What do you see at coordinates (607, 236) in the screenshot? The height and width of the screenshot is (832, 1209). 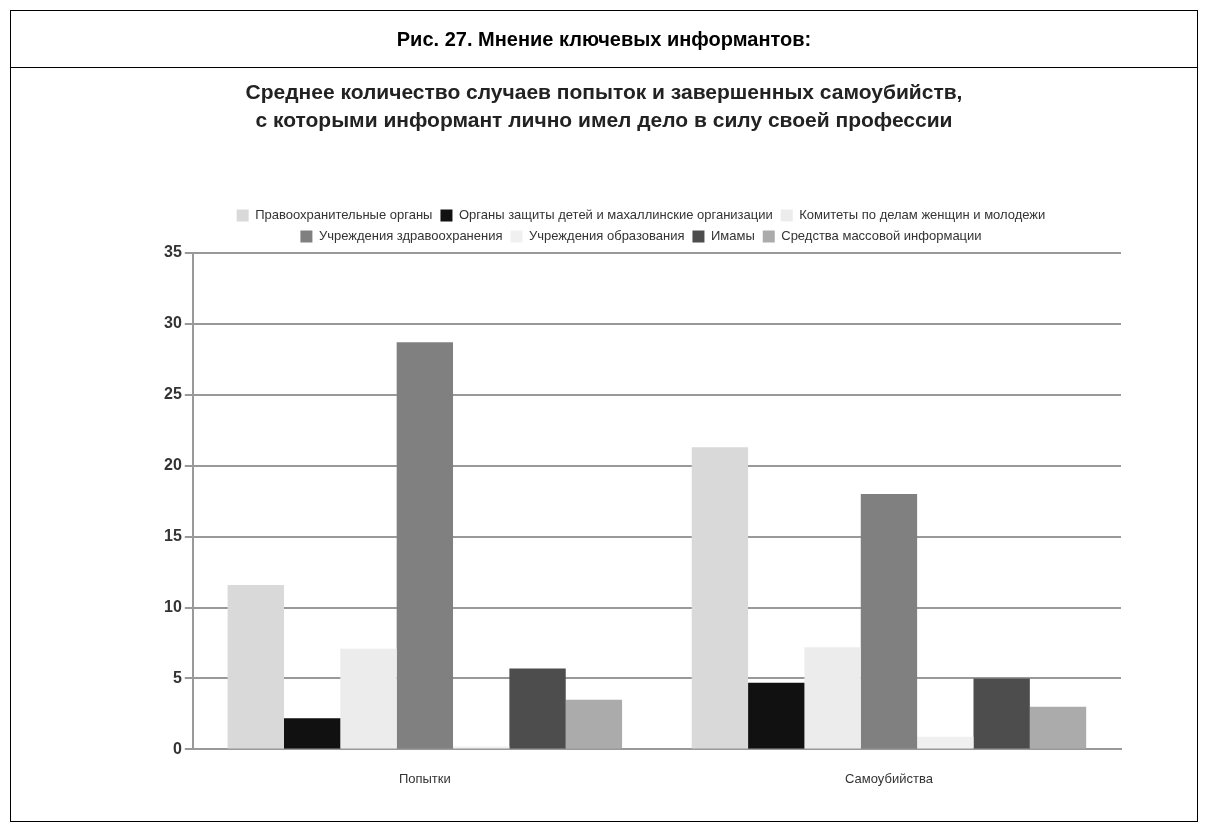 I see `legend-label: Учреждения образования` at bounding box center [607, 236].